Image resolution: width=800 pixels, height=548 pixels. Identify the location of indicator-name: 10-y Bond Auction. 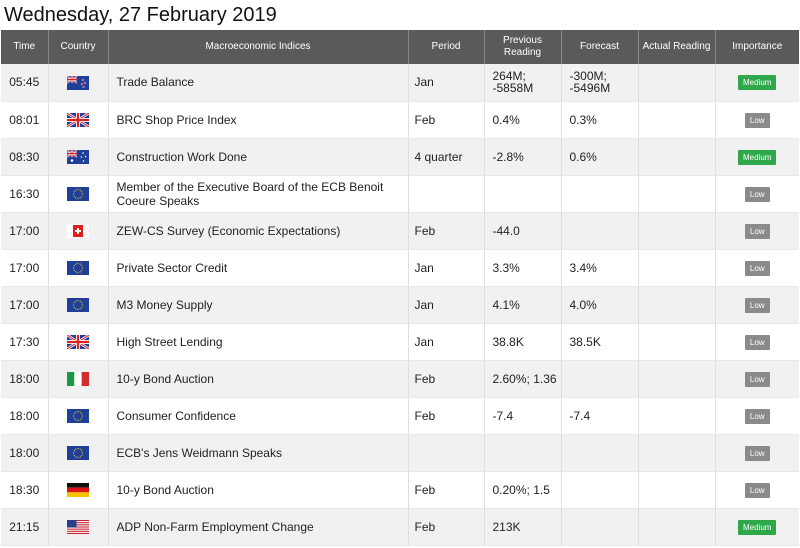
(258, 379).